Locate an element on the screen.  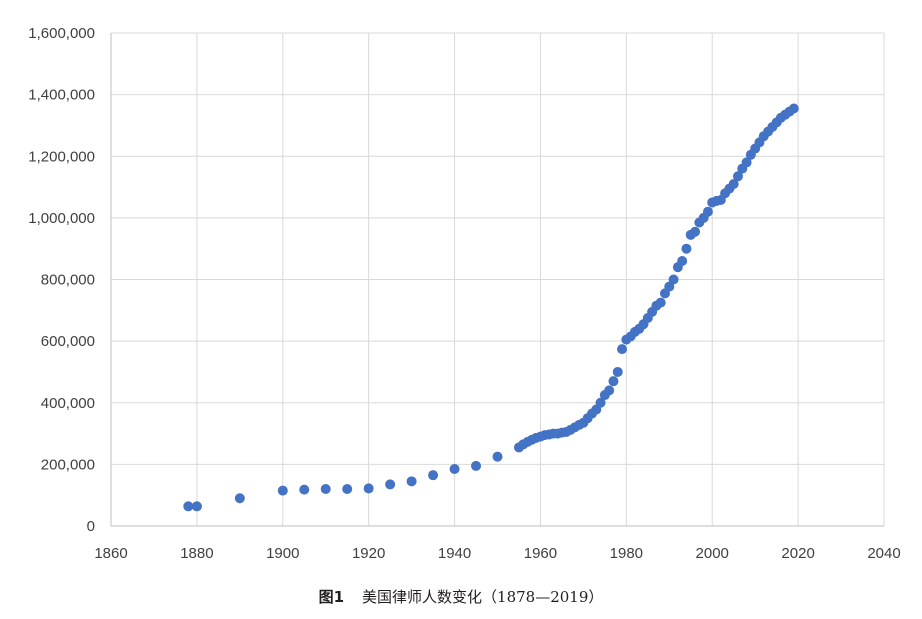
x-tick-label: 2040 is located at coordinates (883, 553).